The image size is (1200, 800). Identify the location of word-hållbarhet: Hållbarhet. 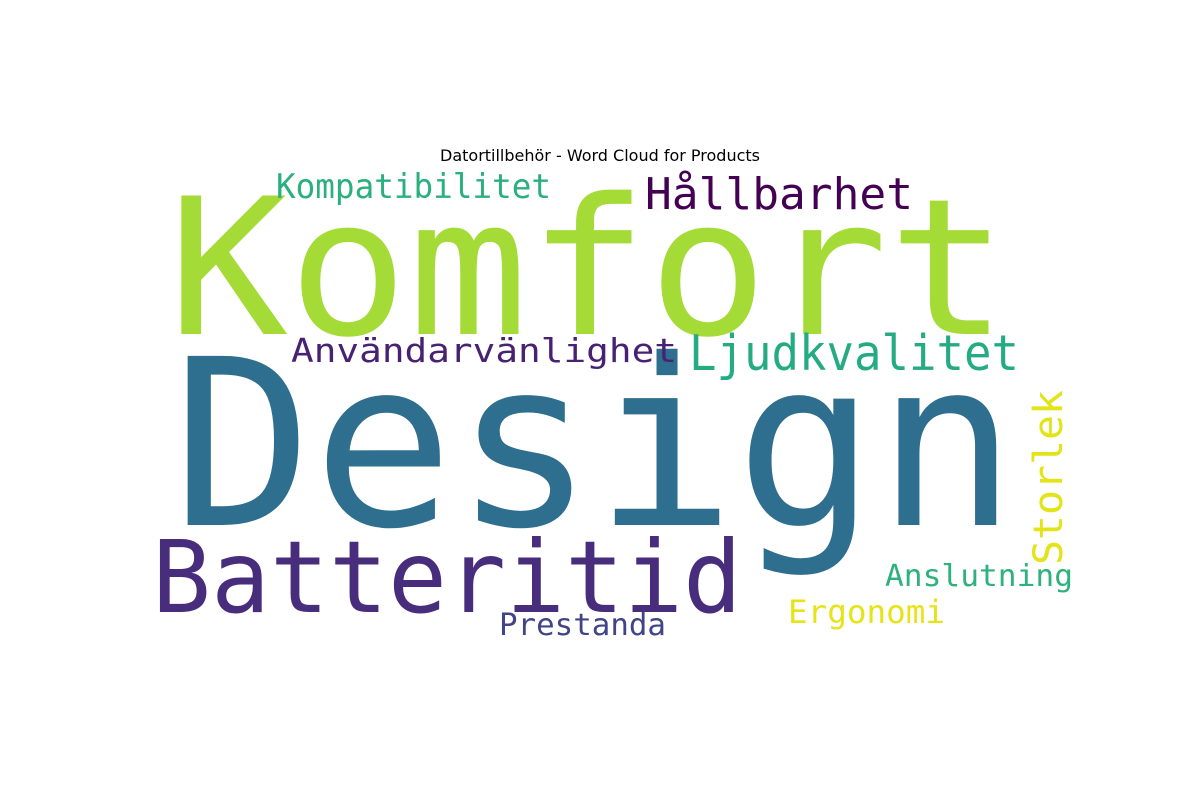
(779, 194).